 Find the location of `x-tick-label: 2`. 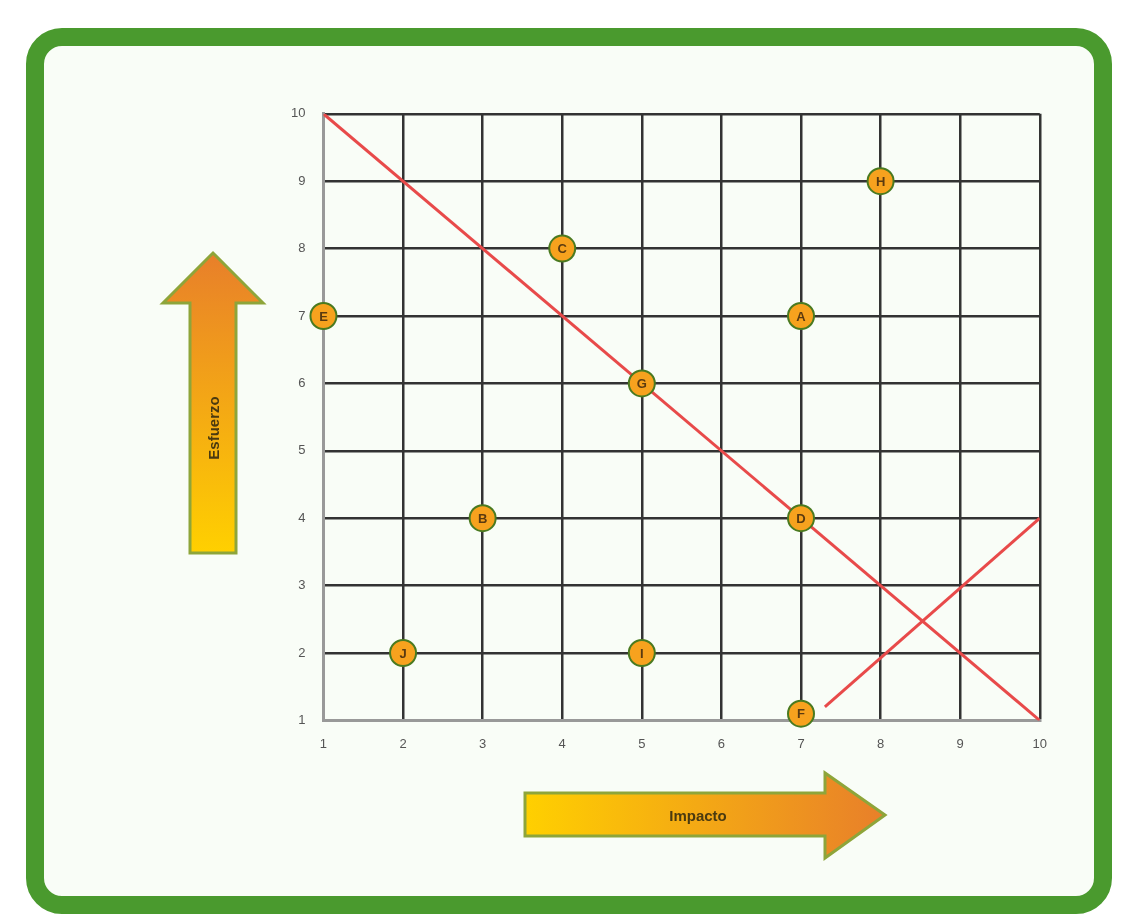

x-tick-label: 2 is located at coordinates (403, 743).